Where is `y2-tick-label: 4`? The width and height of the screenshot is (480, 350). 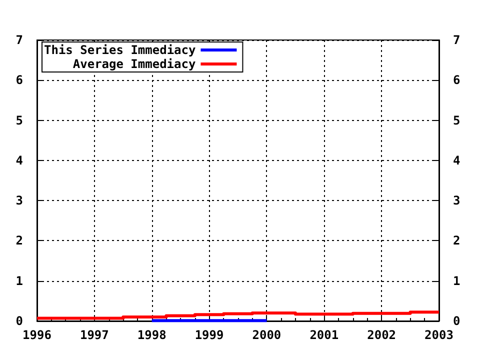 y2-tick-label: 4 is located at coordinates (456, 160).